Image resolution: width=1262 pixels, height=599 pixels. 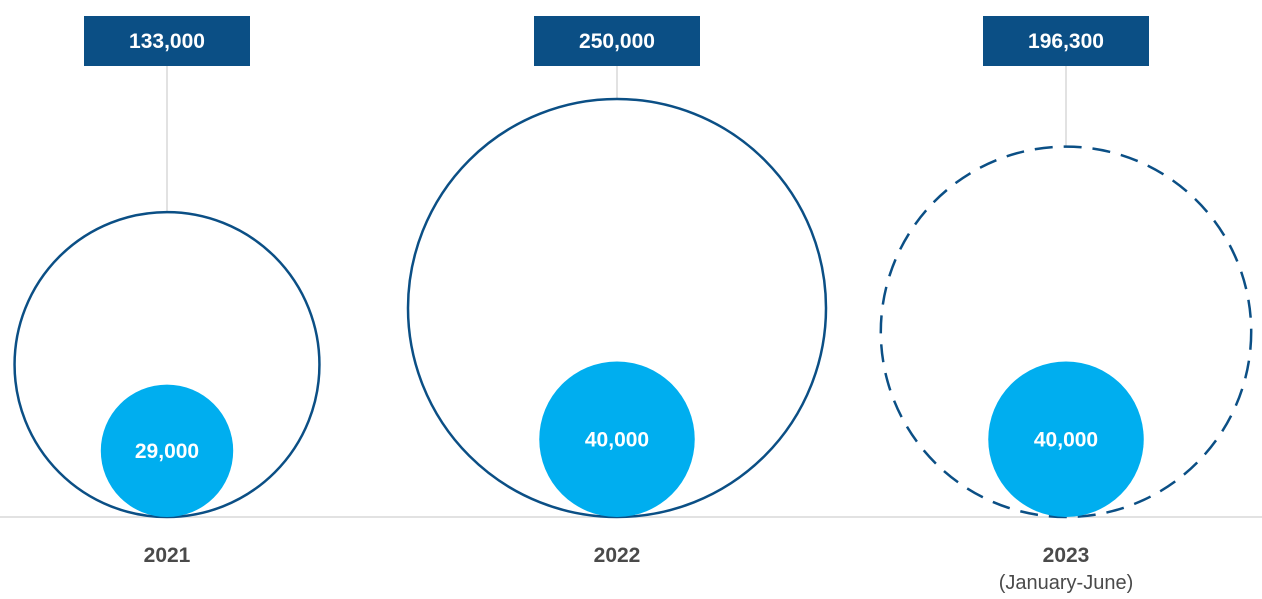 What do you see at coordinates (167, 555) in the screenshot?
I see `category-label-2021: 2021` at bounding box center [167, 555].